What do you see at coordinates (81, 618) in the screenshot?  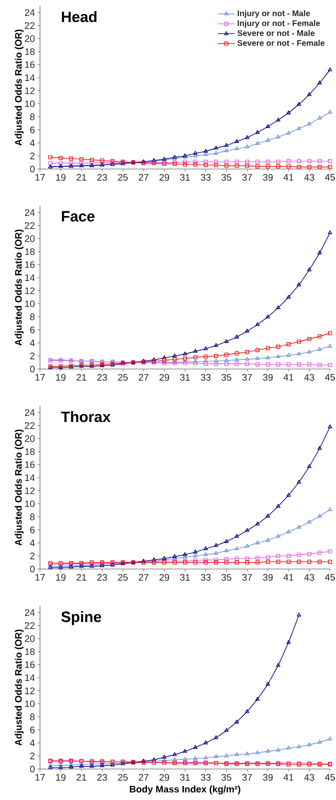 I see `chart-title: Spine` at bounding box center [81, 618].